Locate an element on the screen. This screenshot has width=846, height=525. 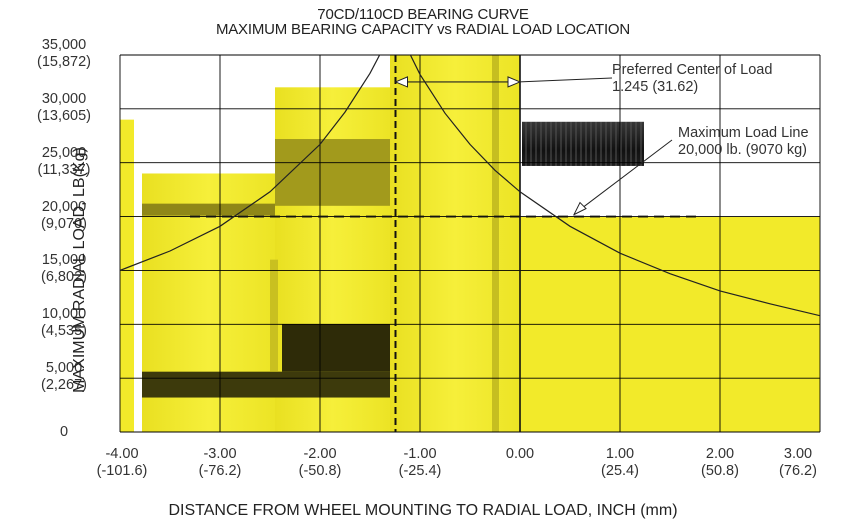
x-tick-label: 0.00 is located at coordinates (520, 454).